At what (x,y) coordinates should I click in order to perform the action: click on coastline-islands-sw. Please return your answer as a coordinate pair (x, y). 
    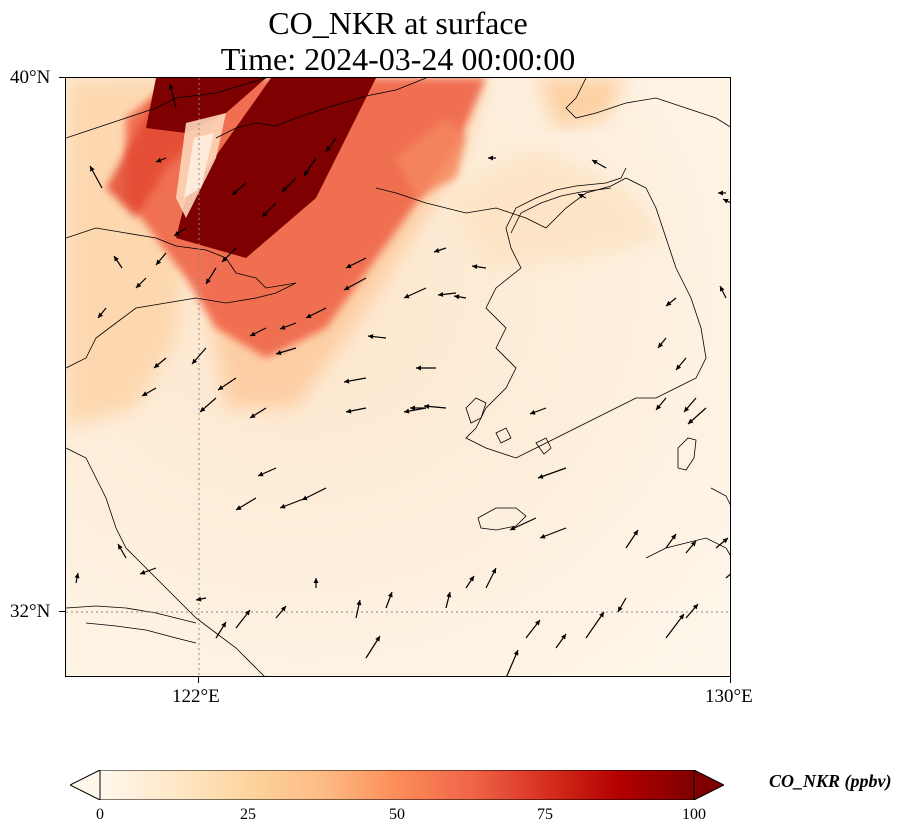
    Looking at the image, I should click on (508, 426).